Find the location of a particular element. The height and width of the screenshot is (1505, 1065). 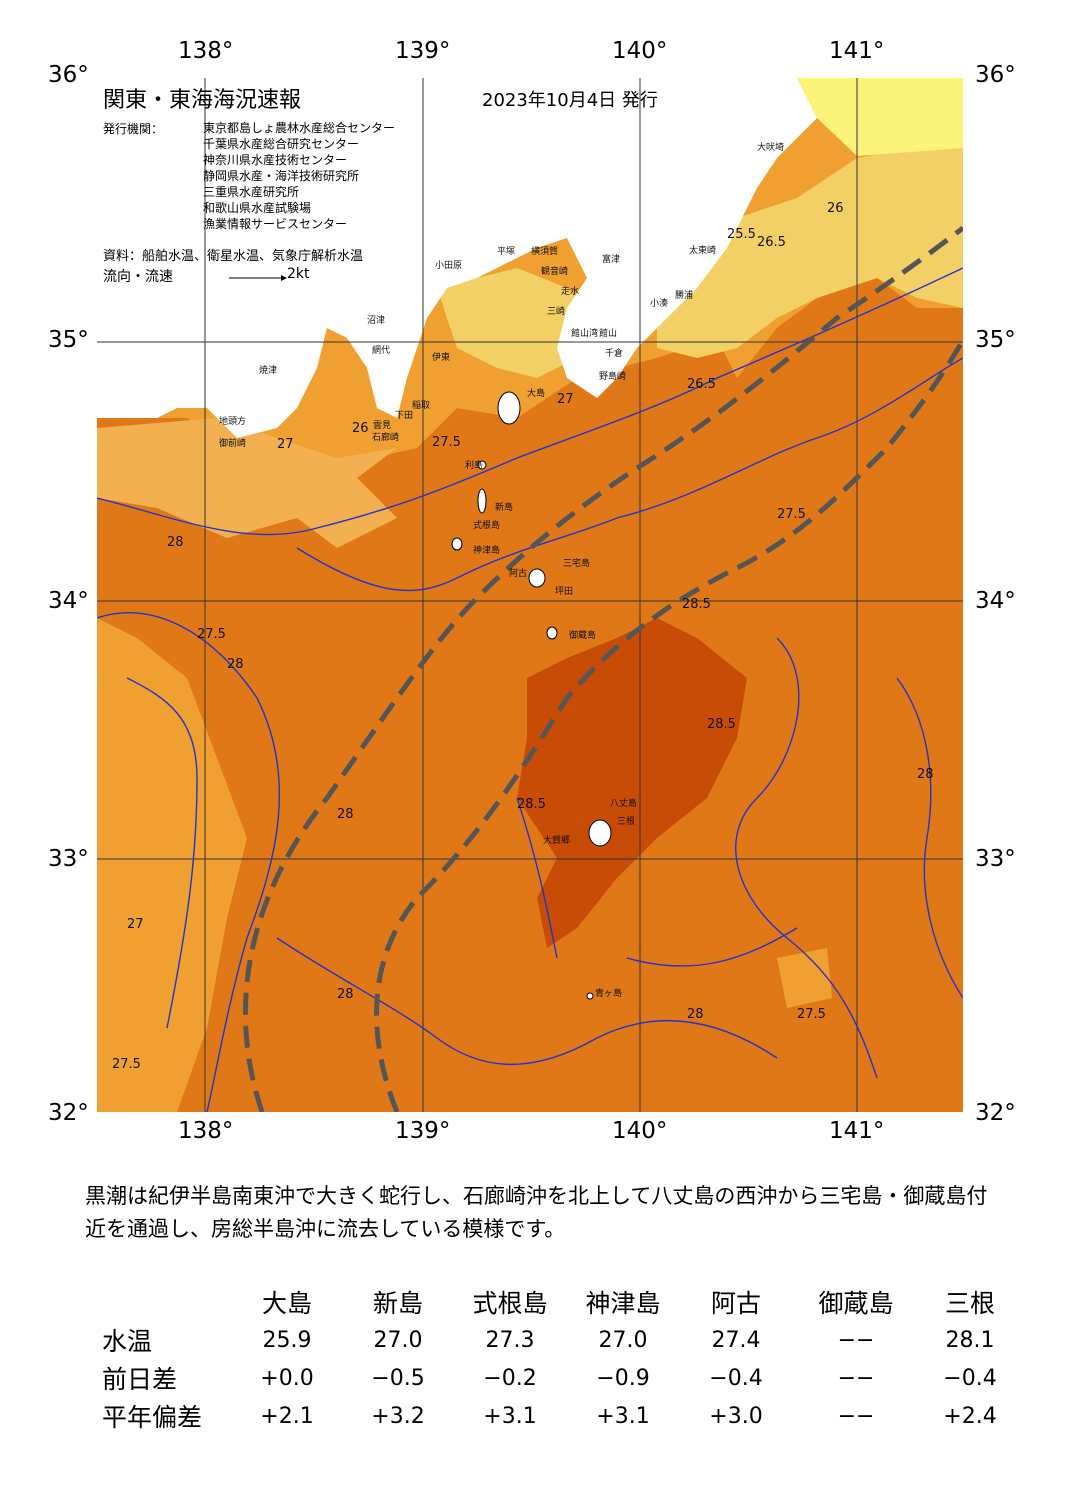

place-inubosaki: 大吠埼 is located at coordinates (770, 147).